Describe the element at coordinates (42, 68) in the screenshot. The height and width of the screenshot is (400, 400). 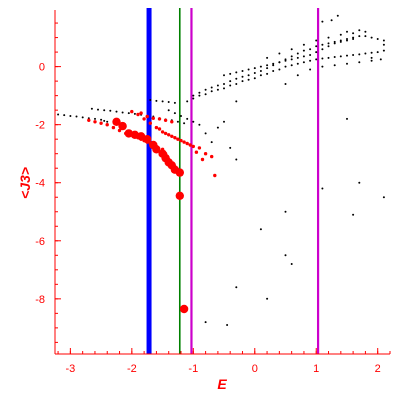
I see `y-tick-label: 0` at that location.